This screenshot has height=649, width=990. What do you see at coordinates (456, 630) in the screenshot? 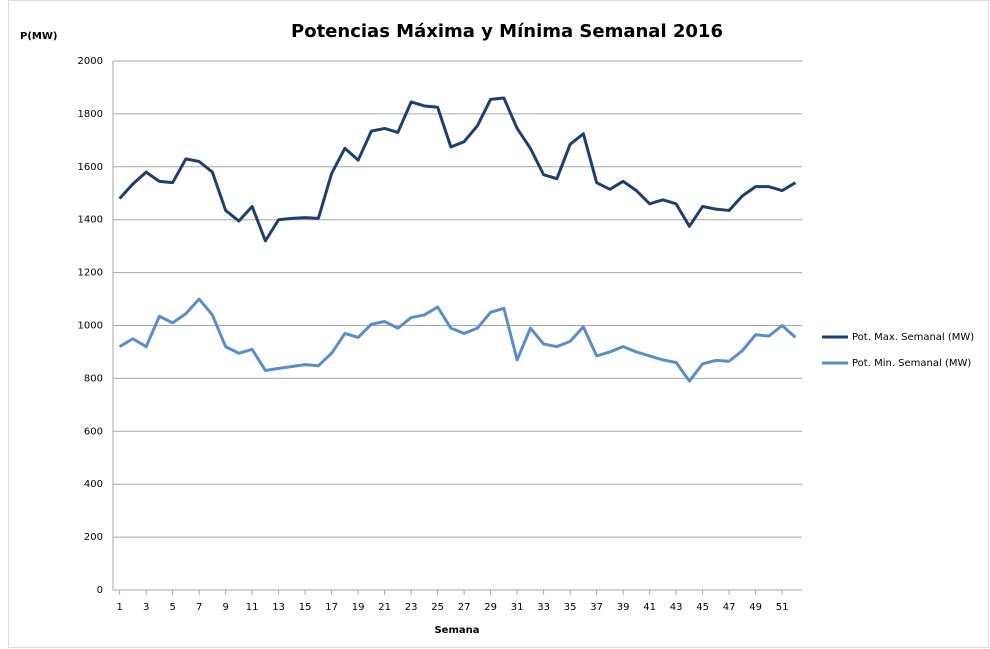
I see `x-axis-label: Semana` at bounding box center [456, 630].